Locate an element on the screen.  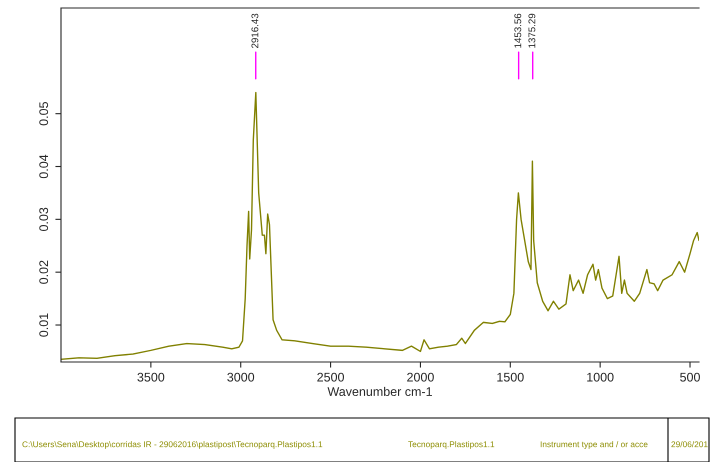
x-tick-label: 1500 is located at coordinates (510, 377).